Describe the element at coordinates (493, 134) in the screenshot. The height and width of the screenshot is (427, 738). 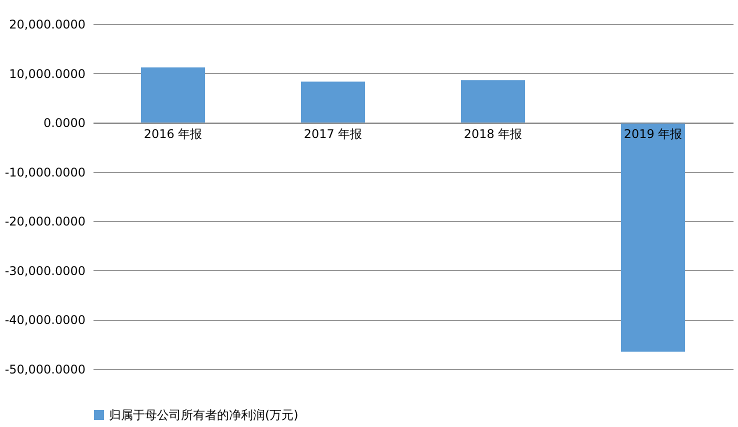
I see `x-tick-label: 2018 年报` at that location.